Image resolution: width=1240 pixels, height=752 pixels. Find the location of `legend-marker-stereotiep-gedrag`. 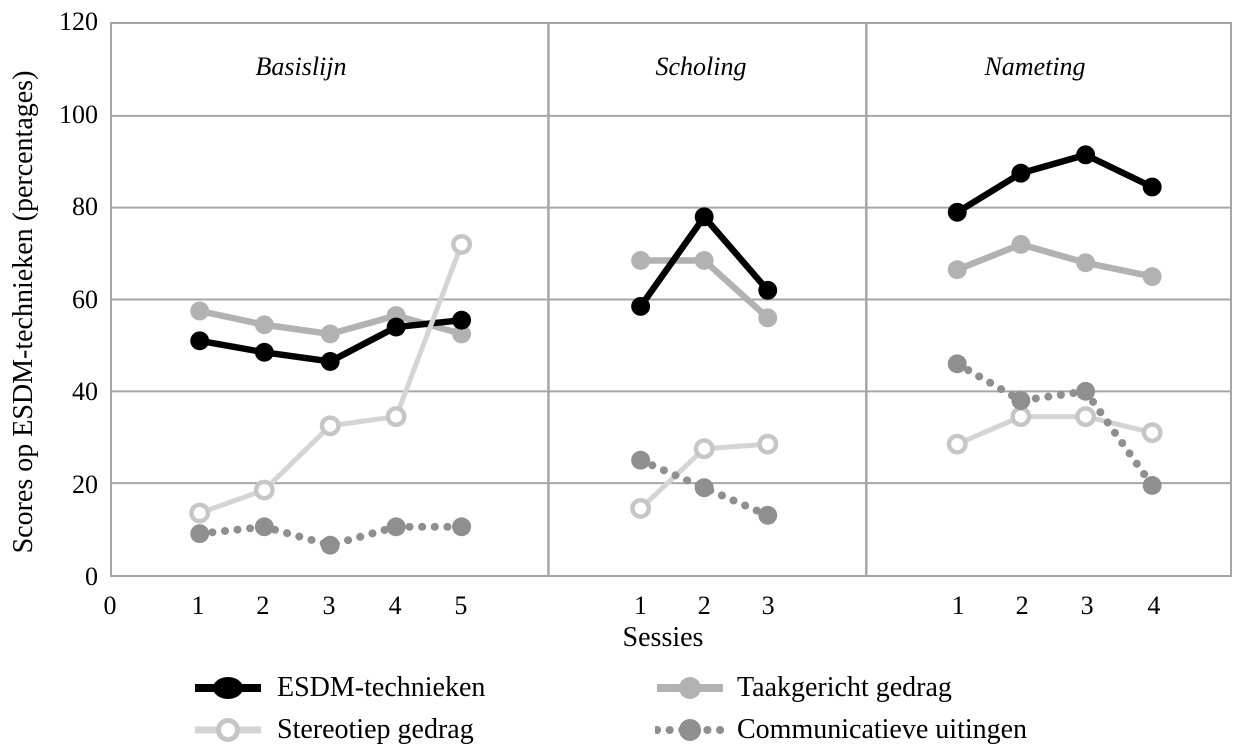

legend-marker-stereotiep-gedrag is located at coordinates (228, 730).